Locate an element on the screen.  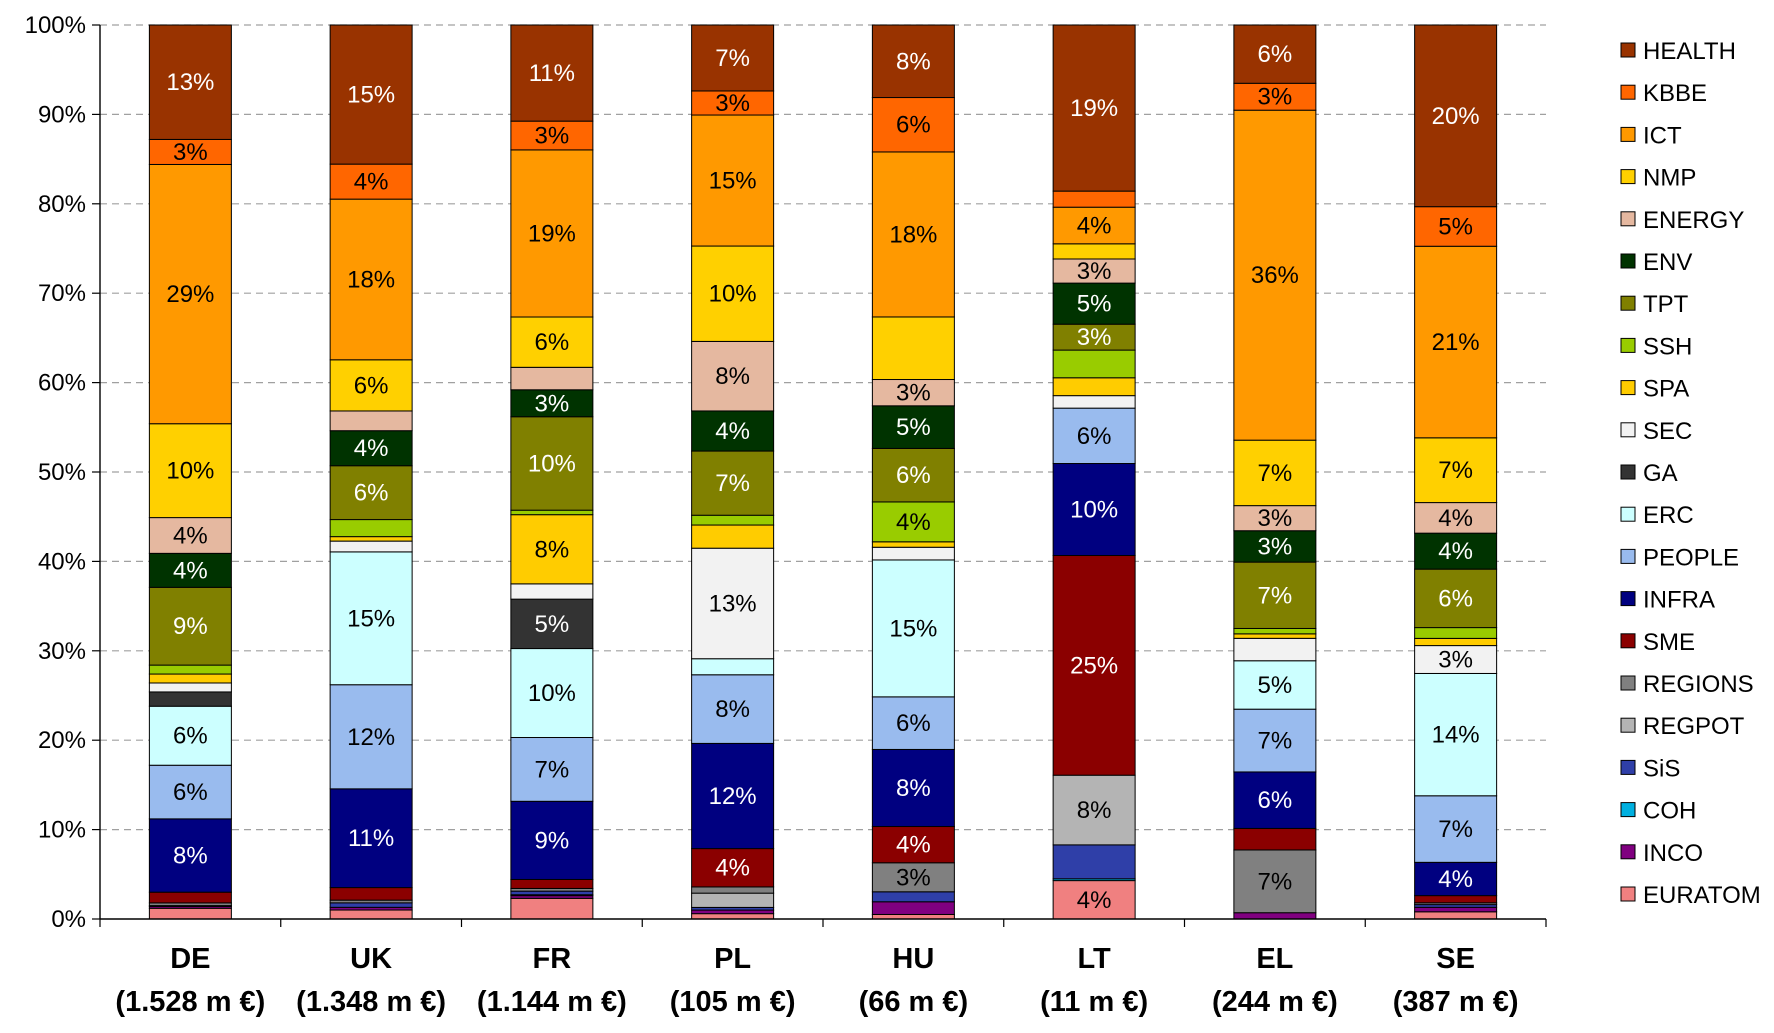
legend-item-ga: GA is located at coordinates (1649, 473).